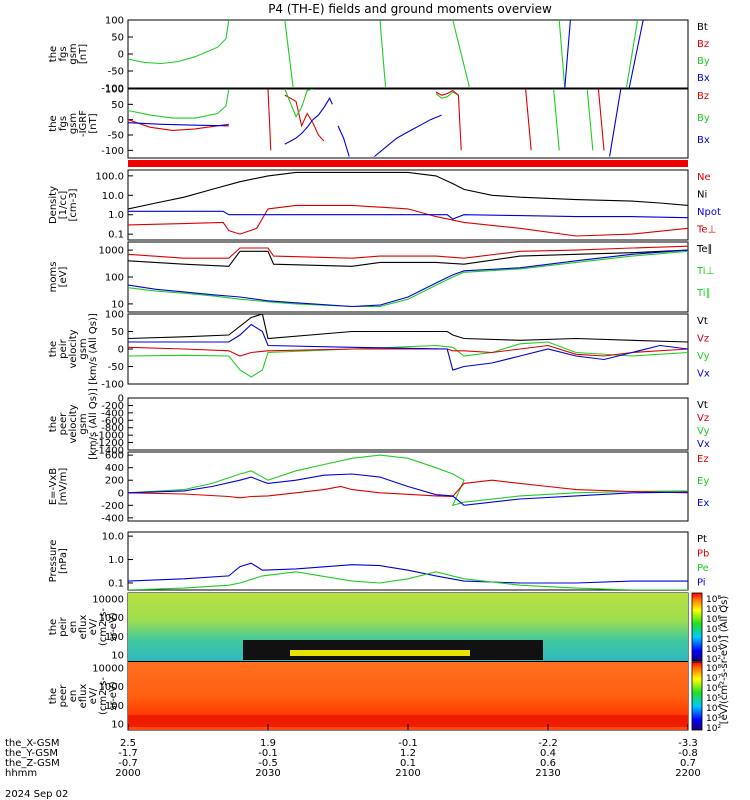 This screenshot has width=750, height=800. What do you see at coordinates (703, 140) in the screenshot?
I see `legend-bx: Bx` at bounding box center [703, 140].